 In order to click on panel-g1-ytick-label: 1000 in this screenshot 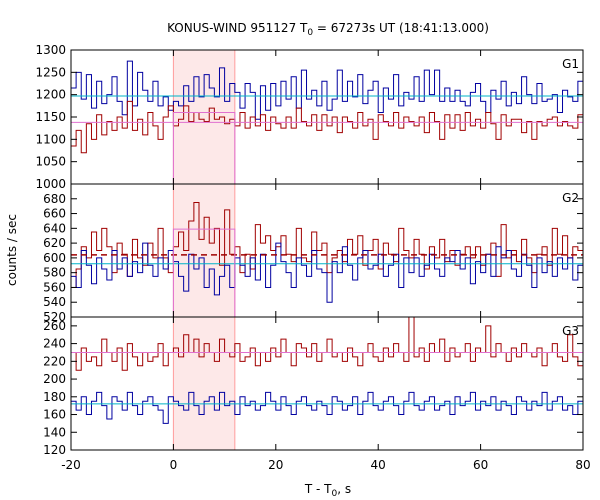, I will do `click(50, 184)`.